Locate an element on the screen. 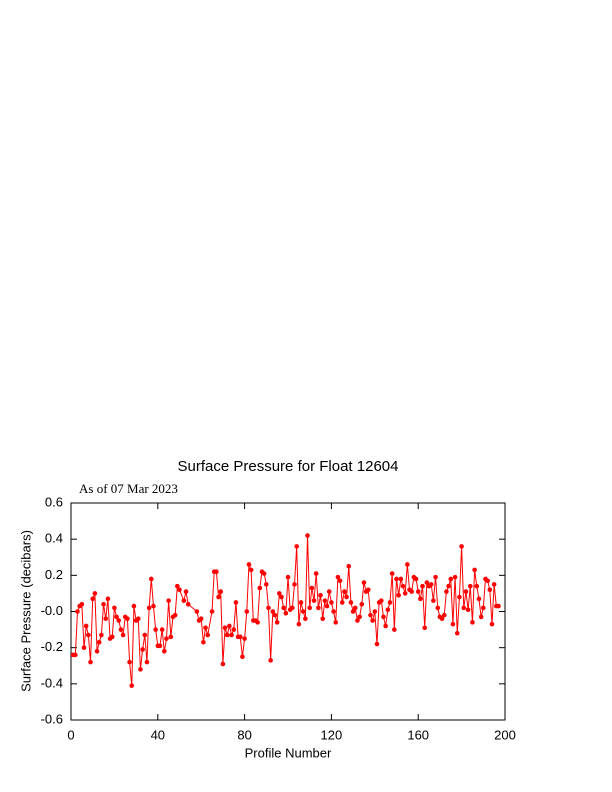 This screenshot has width=612, height=792. y-tick-label: -0.0 is located at coordinates (52, 610).